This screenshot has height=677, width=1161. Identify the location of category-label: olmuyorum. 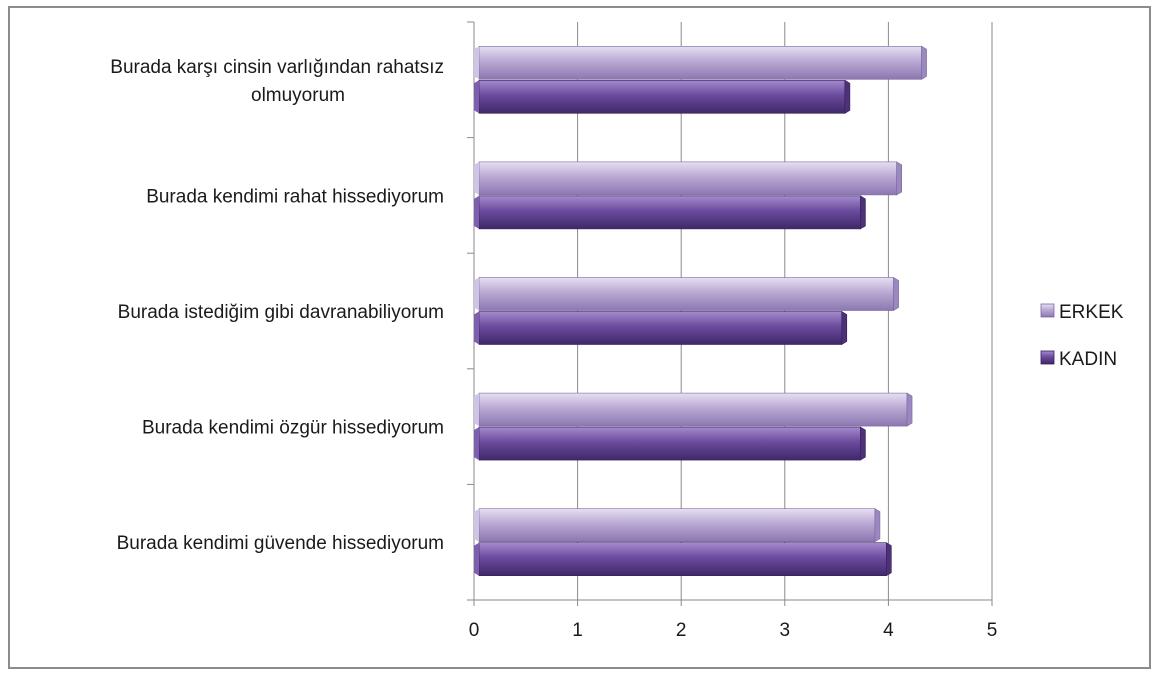
(298, 95).